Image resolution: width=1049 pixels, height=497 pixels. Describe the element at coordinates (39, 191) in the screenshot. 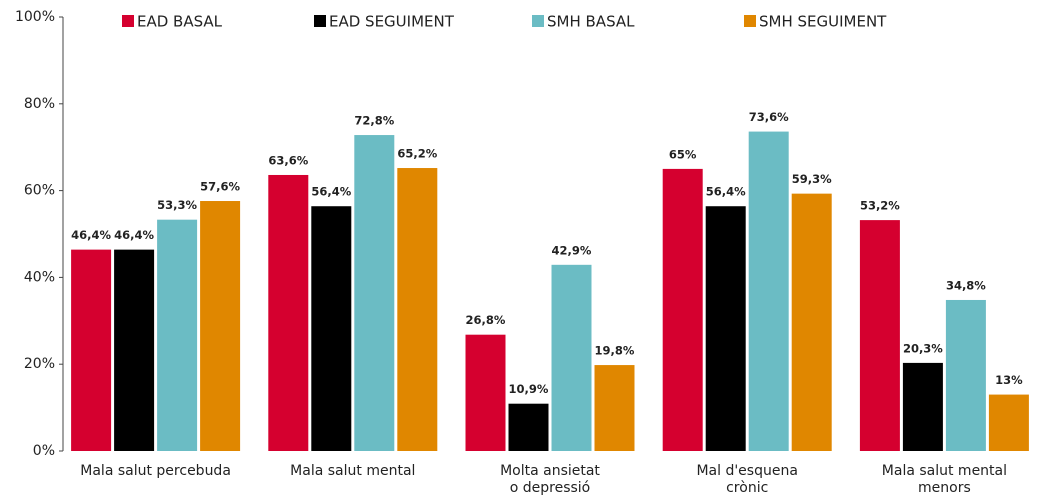

I see `y-tick-label: 60%` at that location.